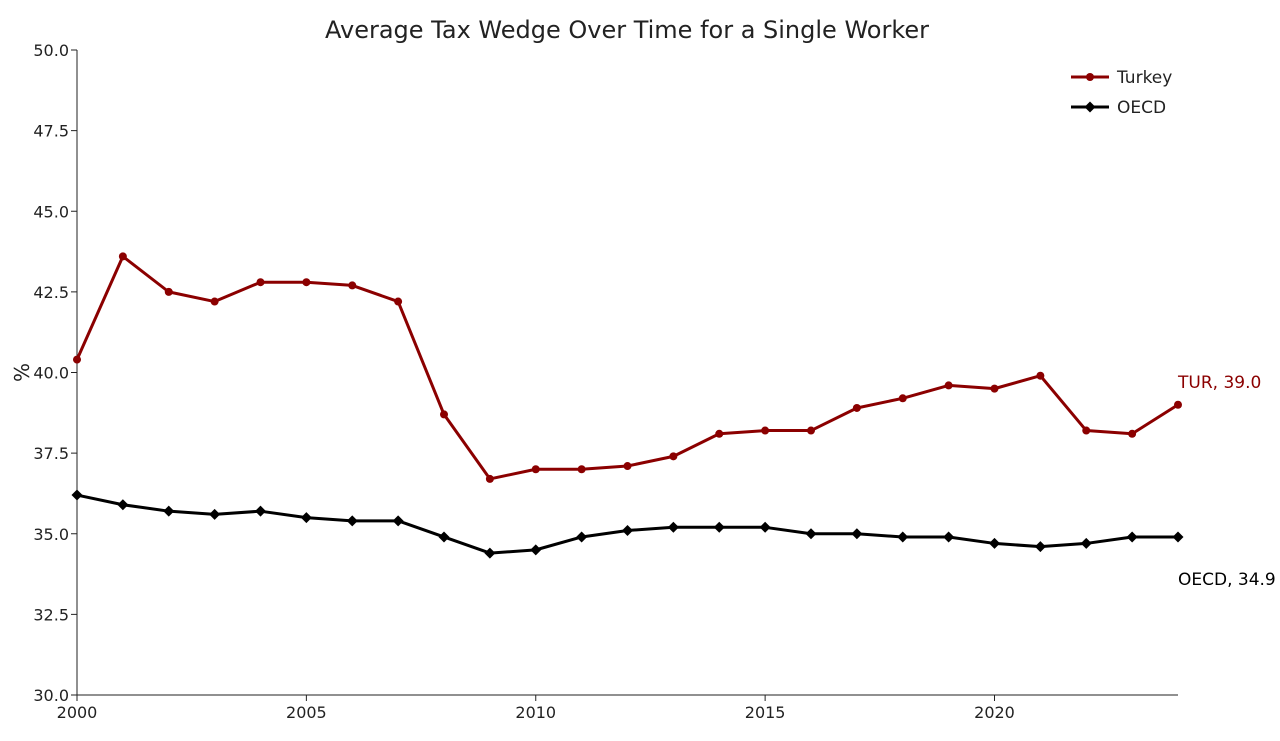  I want to click on x-tick-label: 2000, so click(77, 712).